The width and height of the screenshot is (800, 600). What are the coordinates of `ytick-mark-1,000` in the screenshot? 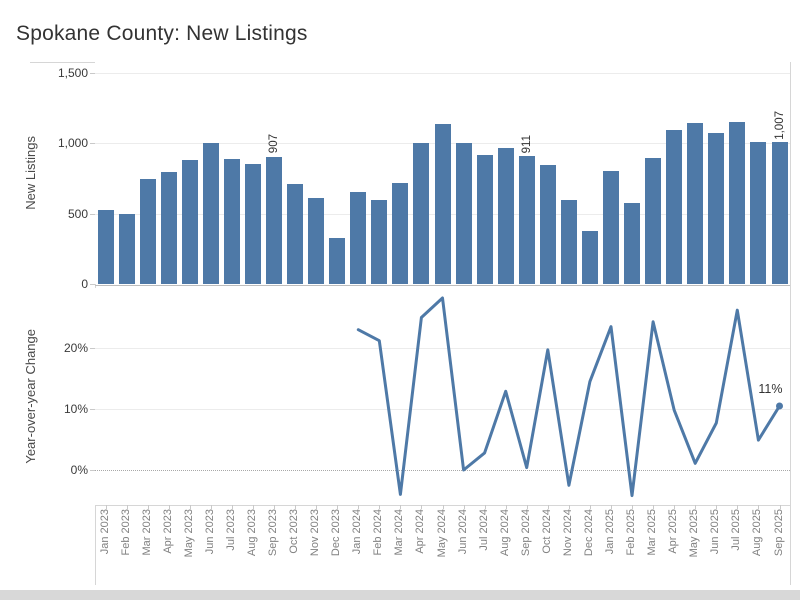 It's located at (92, 144).